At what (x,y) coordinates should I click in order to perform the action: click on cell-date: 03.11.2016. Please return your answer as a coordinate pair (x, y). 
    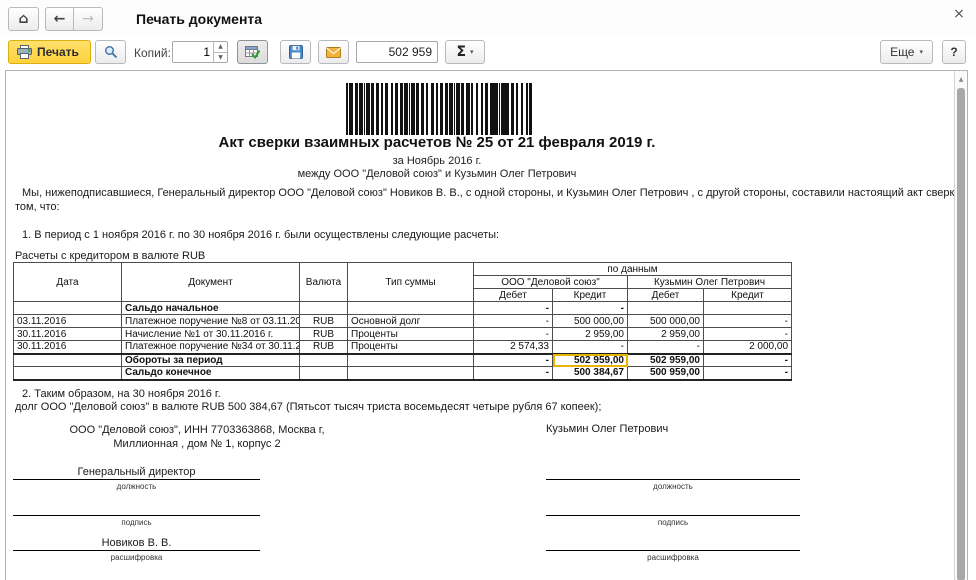
    Looking at the image, I should click on (67, 321).